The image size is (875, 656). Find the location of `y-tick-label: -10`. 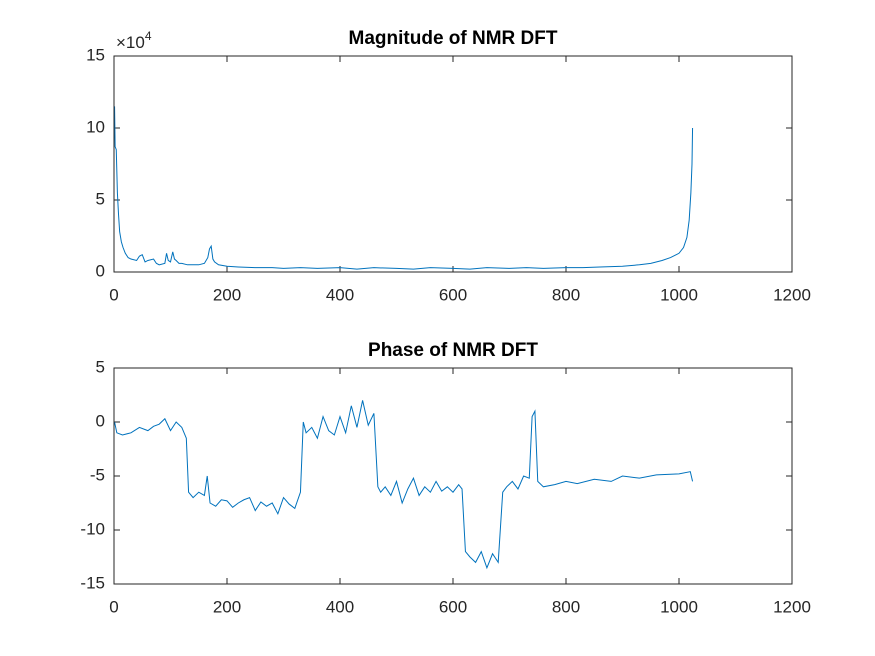

y-tick-label: -10 is located at coordinates (92, 528).